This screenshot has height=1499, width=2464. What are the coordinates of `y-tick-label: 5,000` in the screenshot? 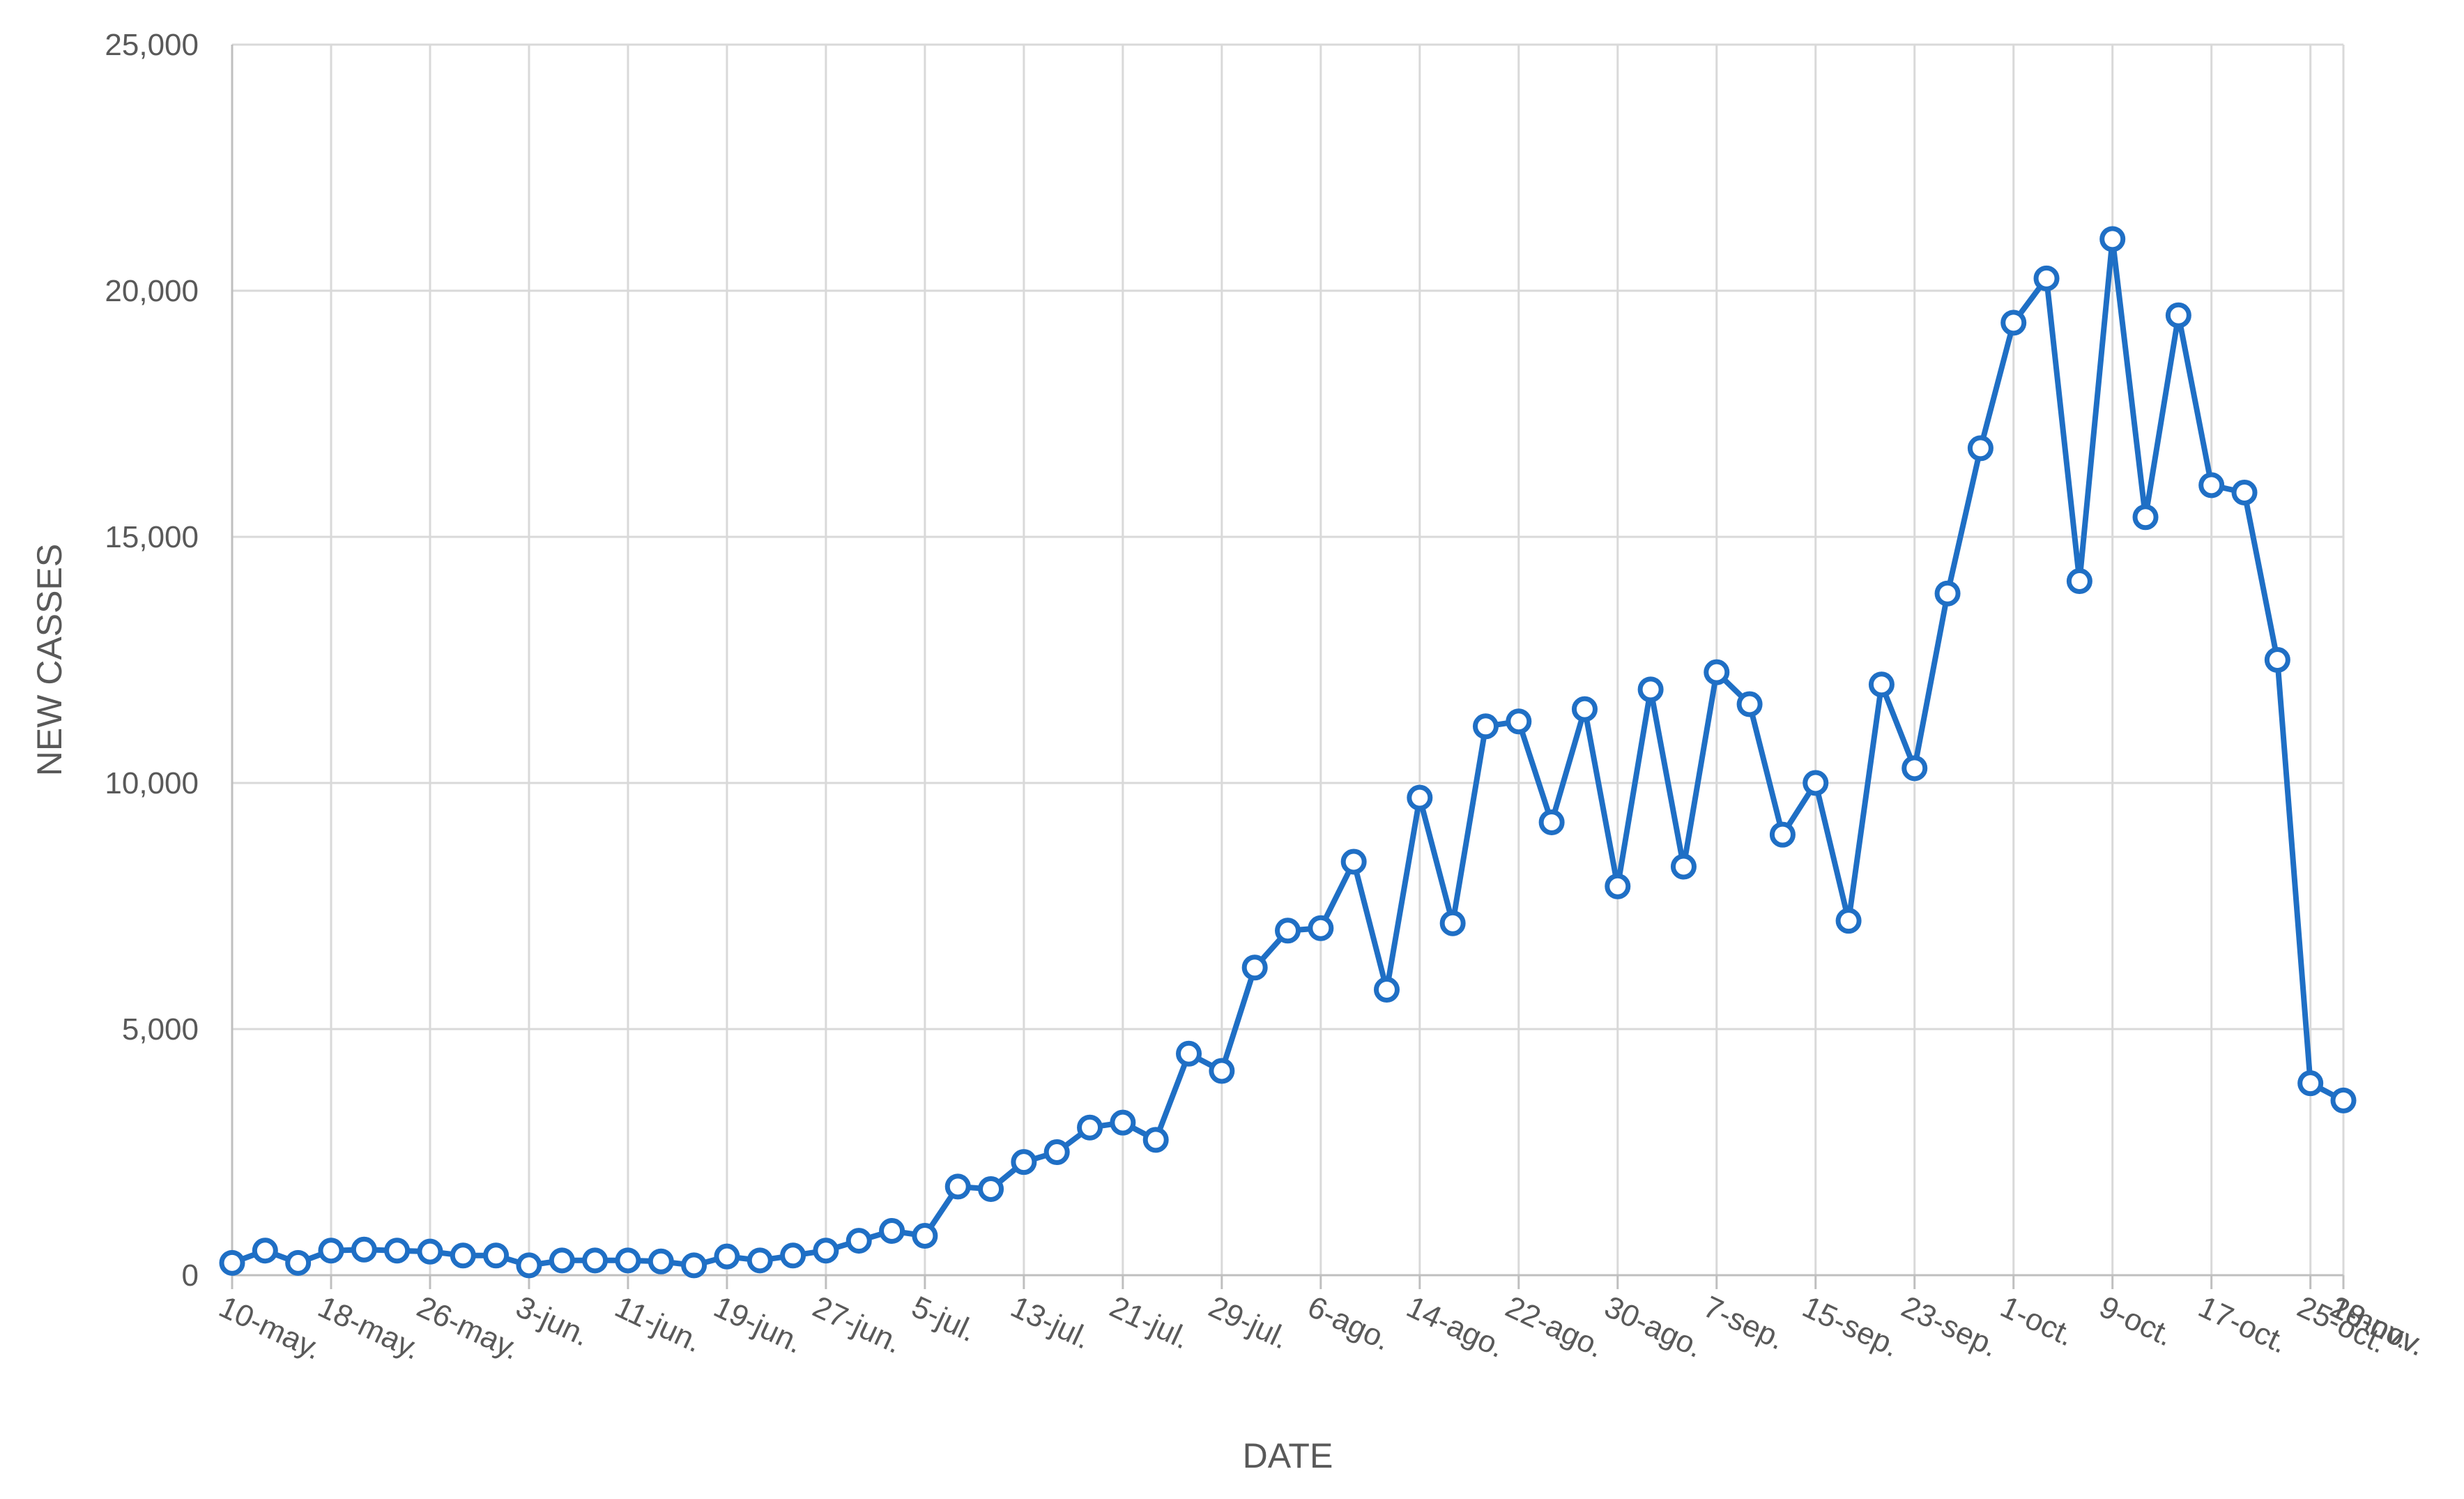 It's located at (160, 1029).